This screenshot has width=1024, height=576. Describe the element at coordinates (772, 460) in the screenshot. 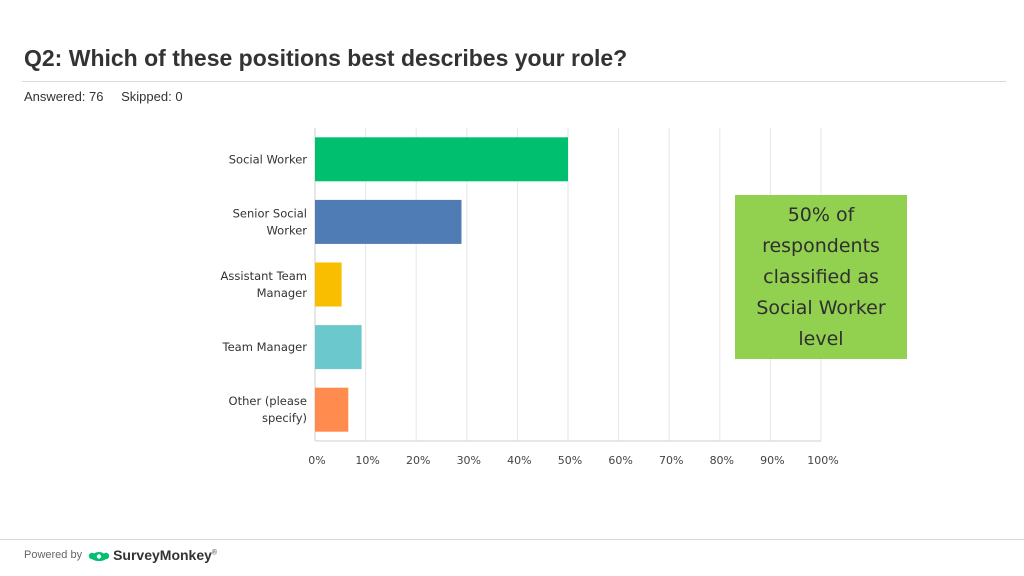

I see `x-tick-label: 90%` at that location.